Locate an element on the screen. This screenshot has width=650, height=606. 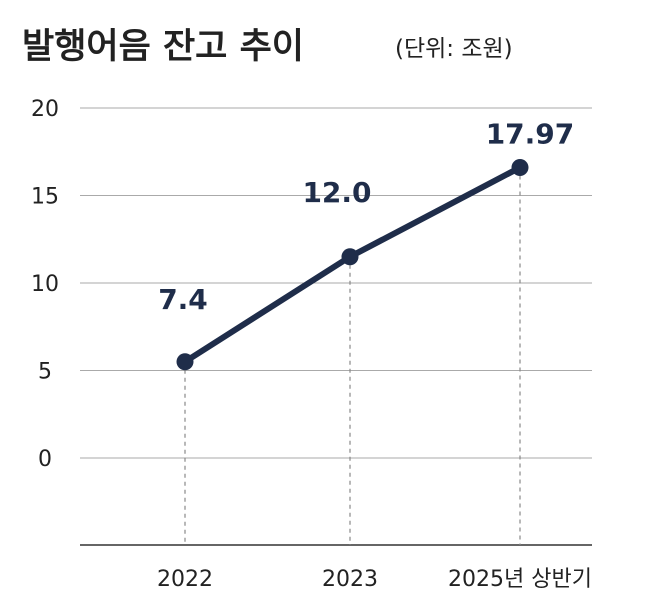
chart-subtitle: (단위: 조원) is located at coordinates (454, 49).